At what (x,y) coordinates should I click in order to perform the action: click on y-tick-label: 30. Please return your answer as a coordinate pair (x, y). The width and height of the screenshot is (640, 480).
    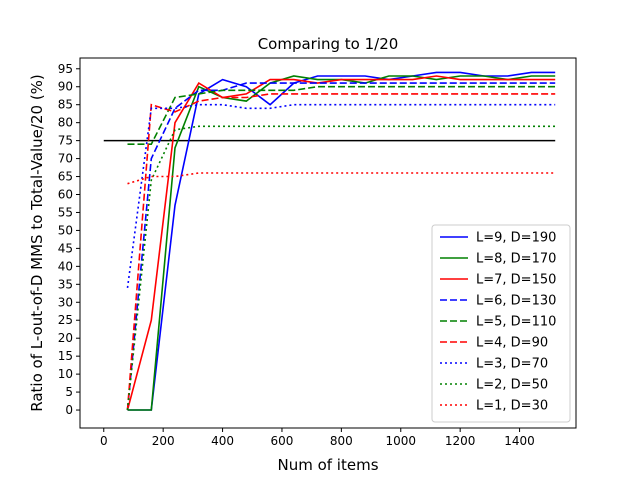
    Looking at the image, I should click on (65, 302).